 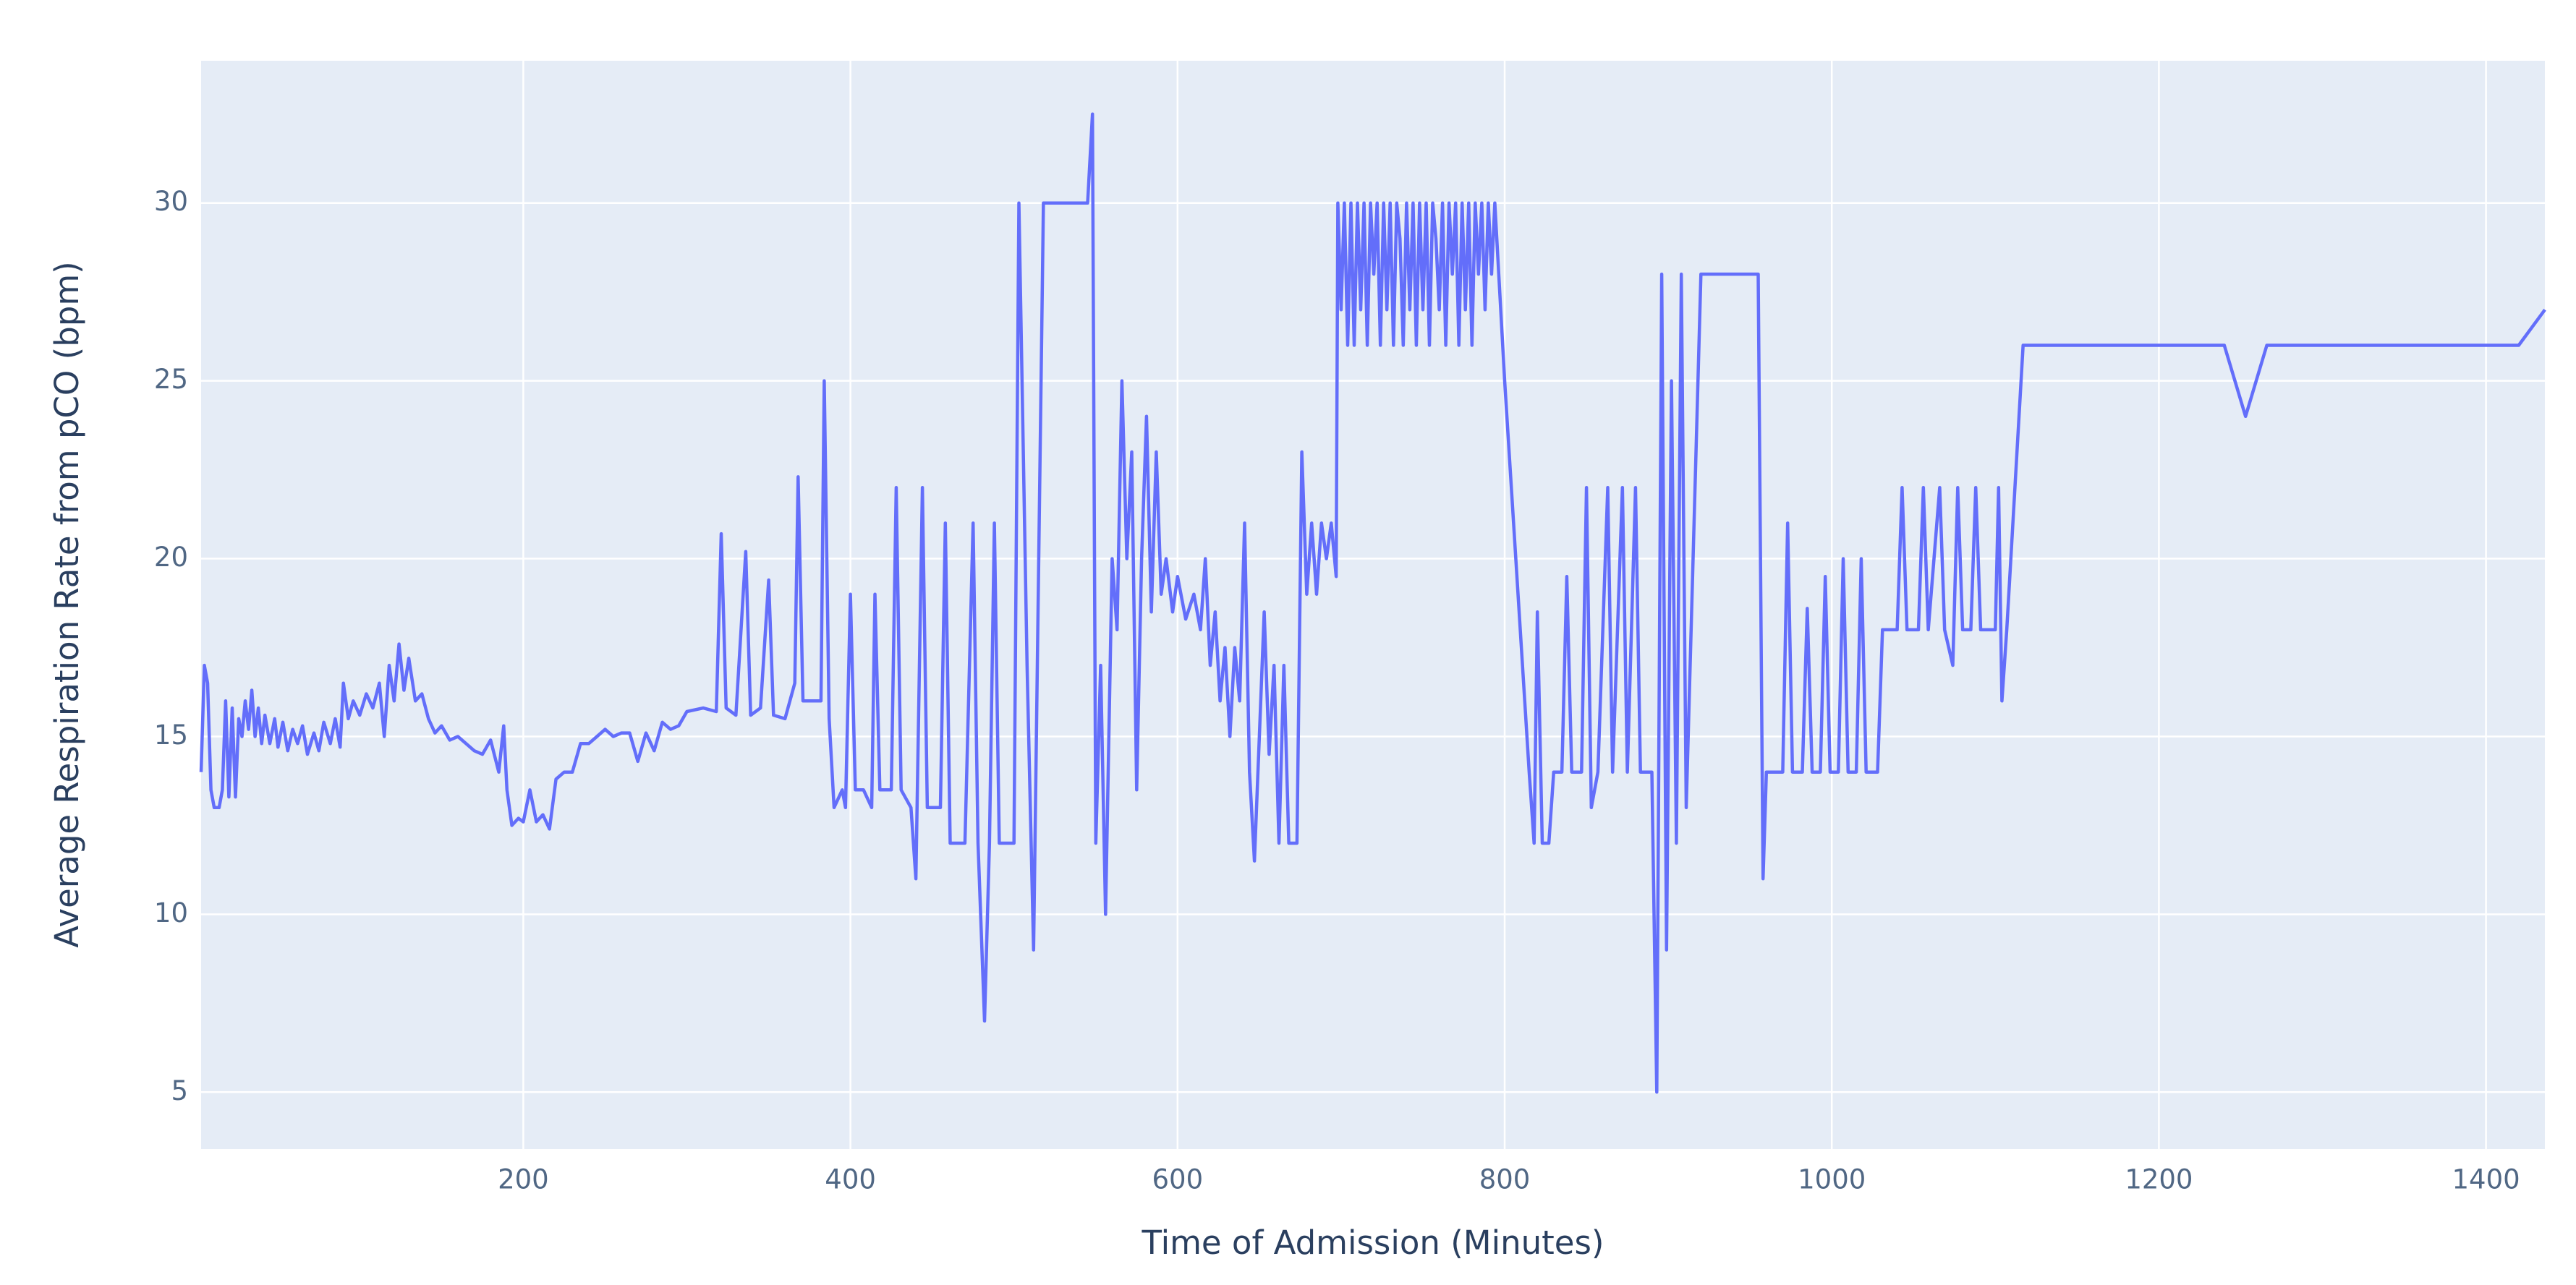 I want to click on x-tick-label: 1200, so click(x=2159, y=1179).